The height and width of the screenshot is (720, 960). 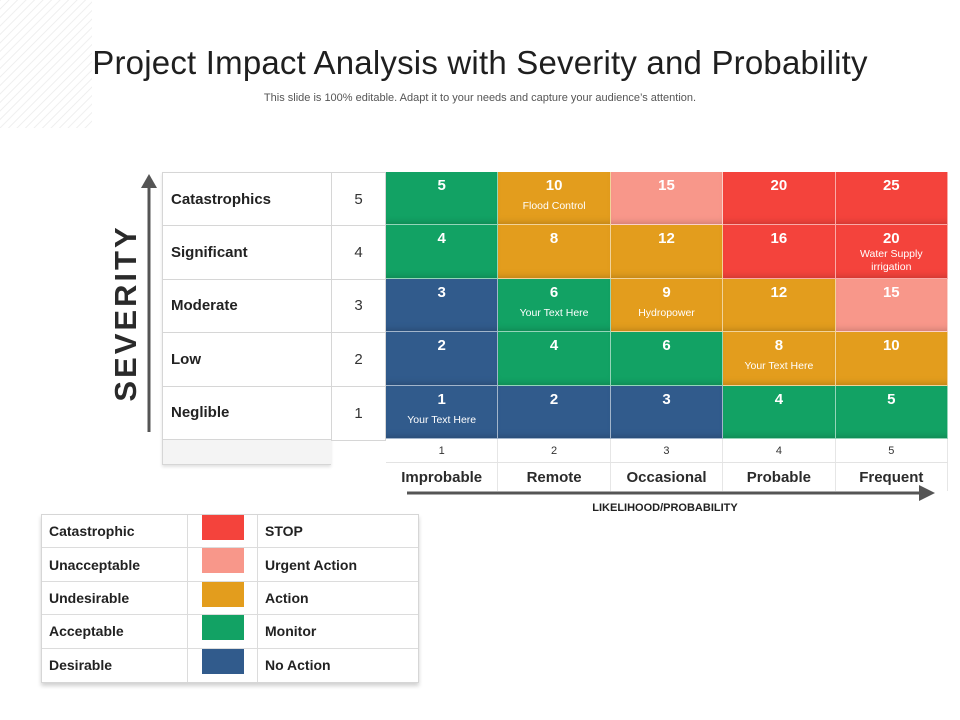 I want to click on matrix-cell: 6 Your Text Here, so click(x=554, y=305).